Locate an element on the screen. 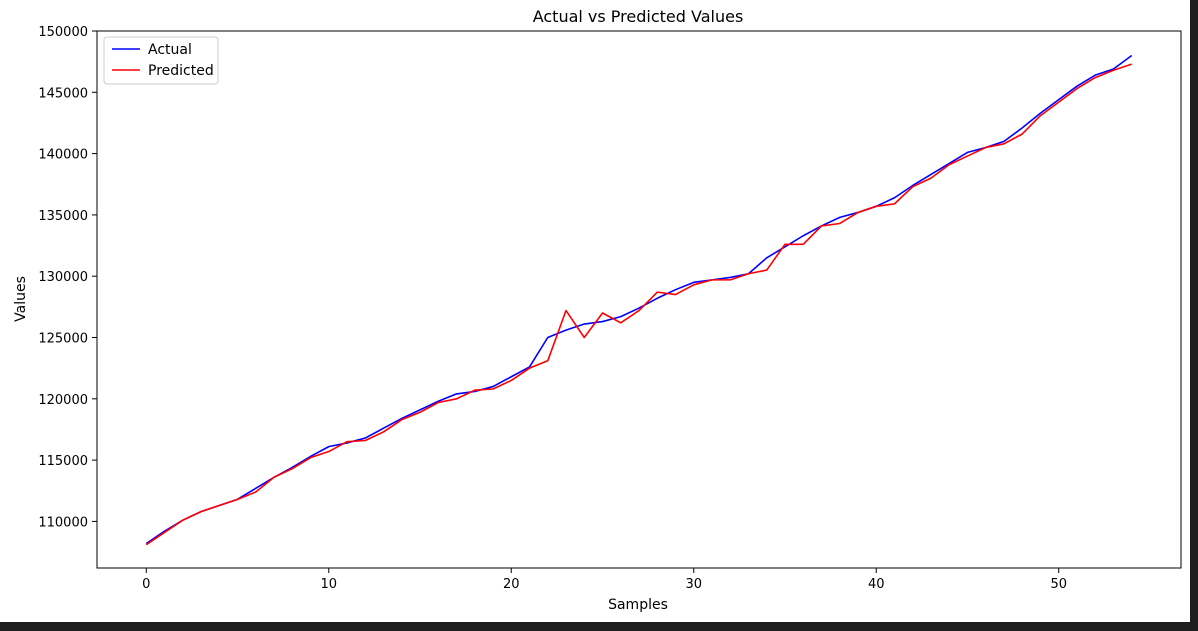 The height and width of the screenshot is (631, 1198). y-tick-label: 110000 is located at coordinates (63, 522).